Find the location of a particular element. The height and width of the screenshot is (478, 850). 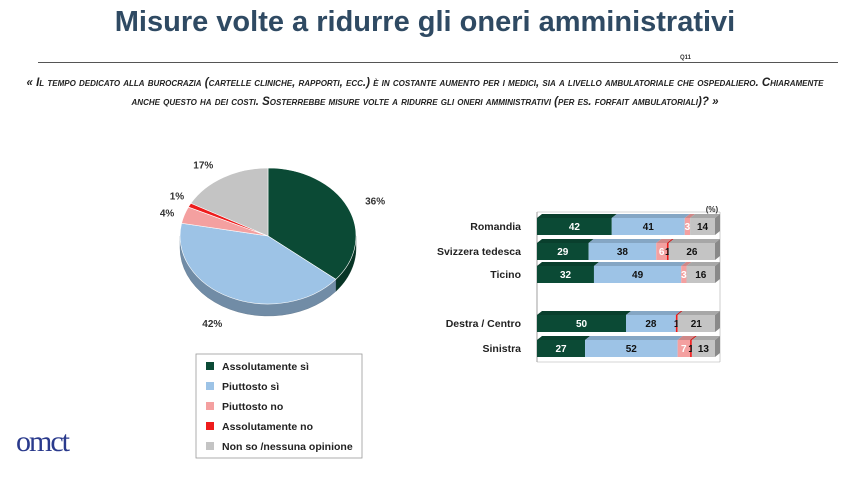

bar-value-label: 52 is located at coordinates (632, 349).